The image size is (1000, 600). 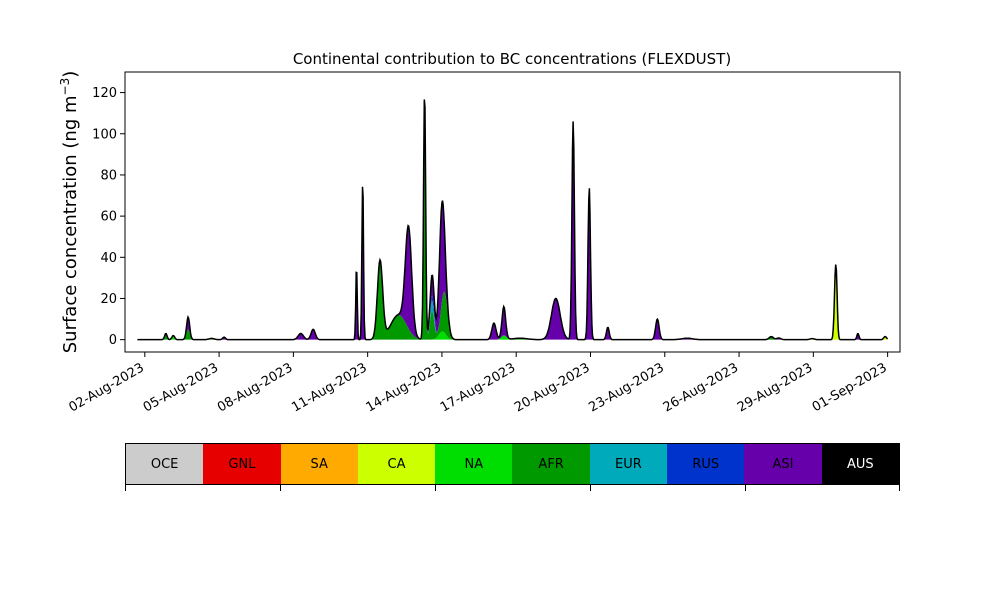 I want to click on x-tick-label: 14-Aug-2023, so click(x=404, y=387).